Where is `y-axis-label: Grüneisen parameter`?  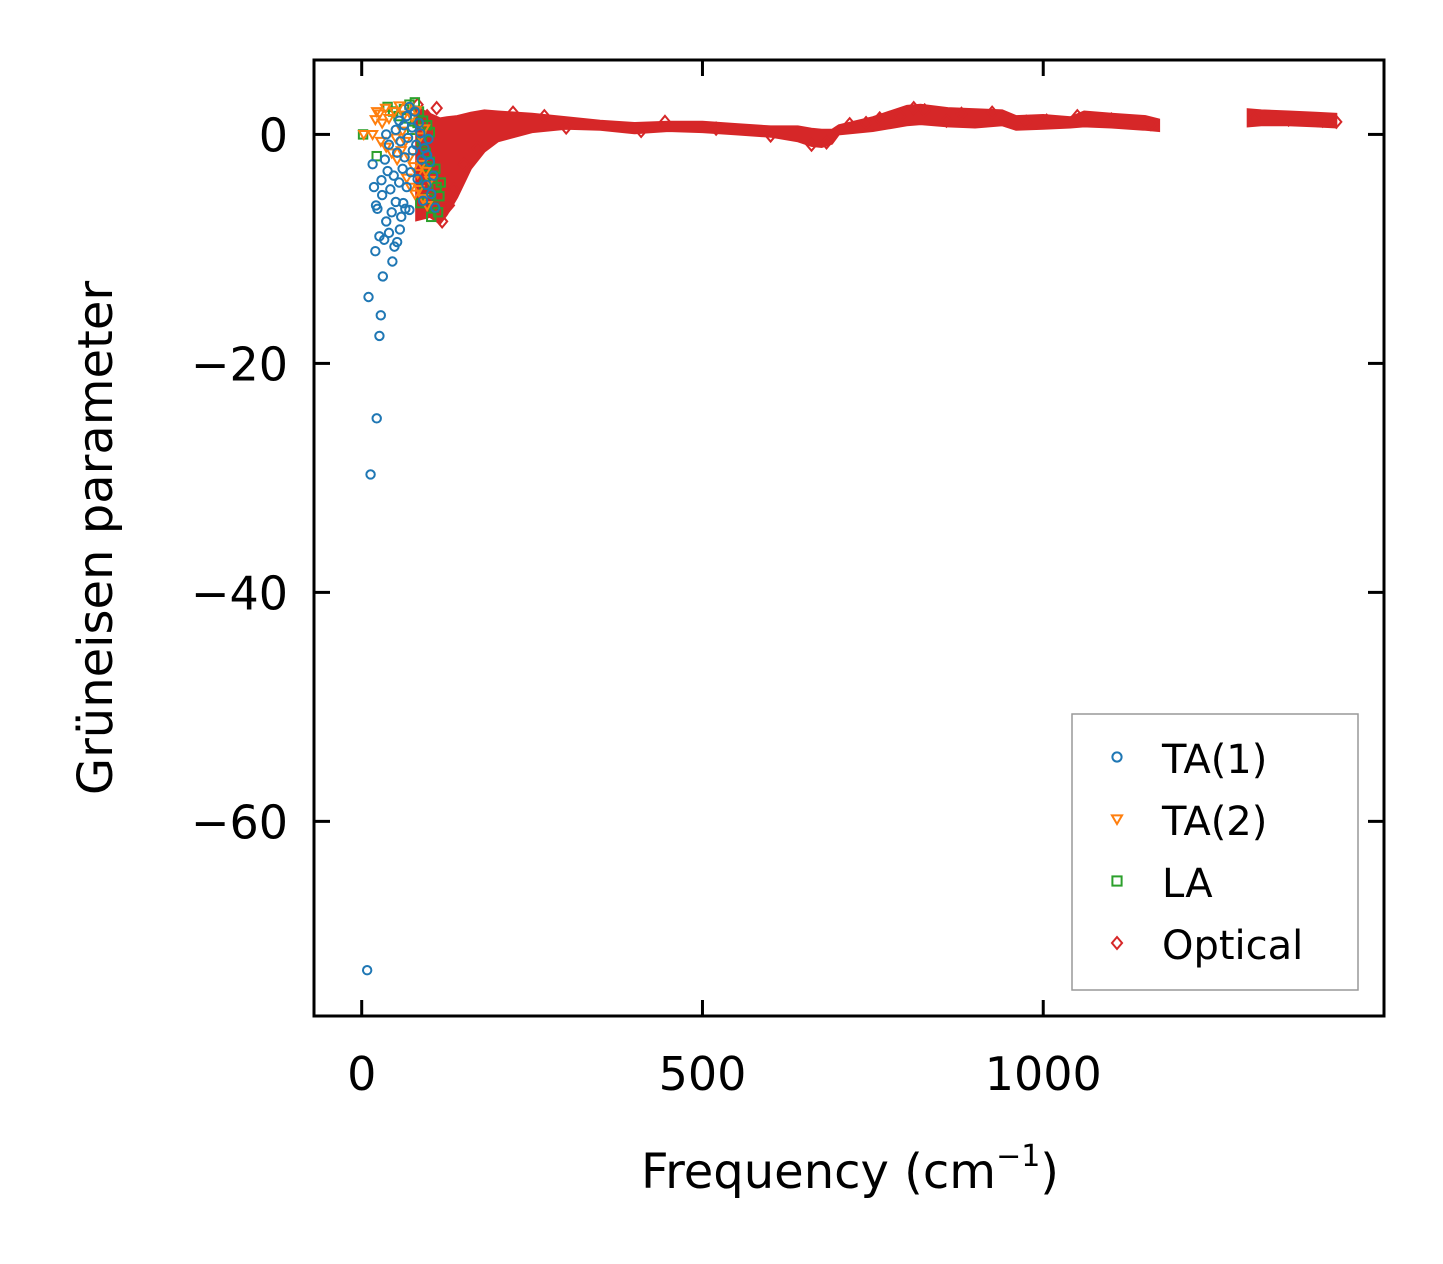 y-axis-label: Grüneisen parameter is located at coordinates (96, 538).